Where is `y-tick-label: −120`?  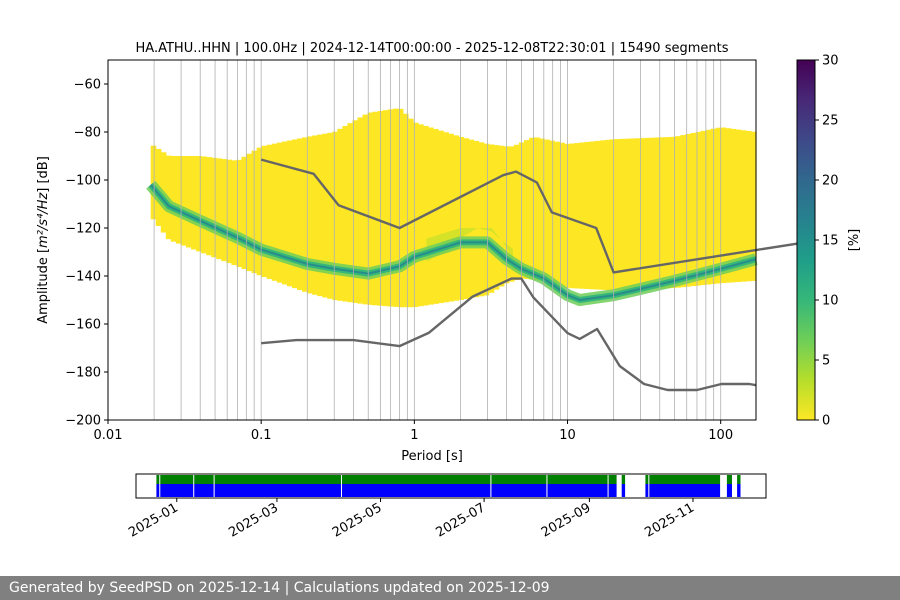 y-tick-label: −120 is located at coordinates (83, 229).